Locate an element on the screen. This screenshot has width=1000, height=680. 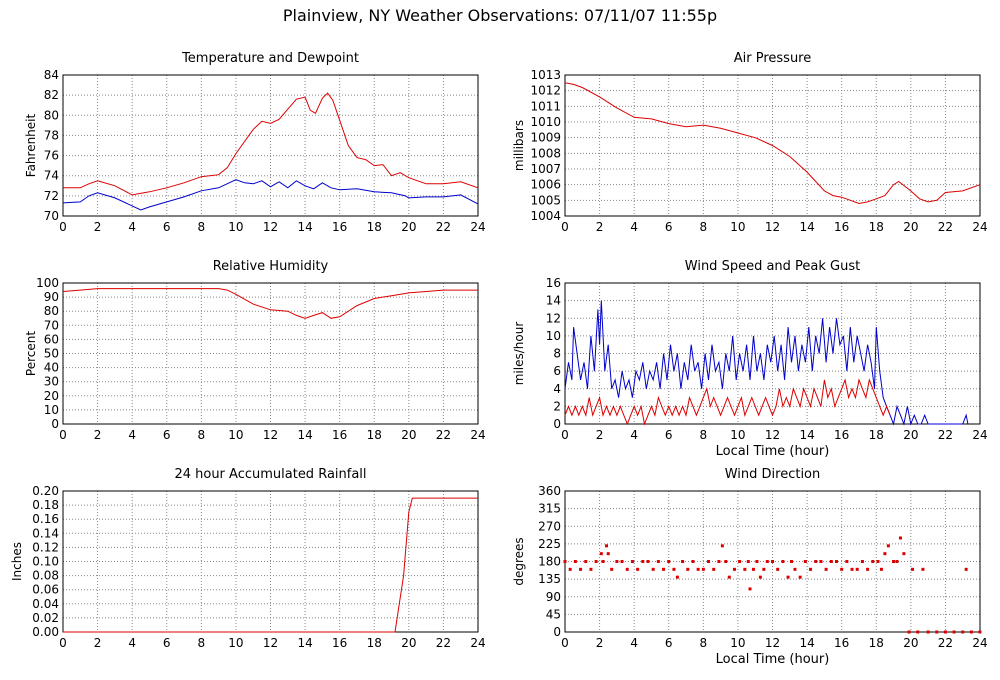
direction-x-tick-label: 20 is located at coordinates (910, 643).